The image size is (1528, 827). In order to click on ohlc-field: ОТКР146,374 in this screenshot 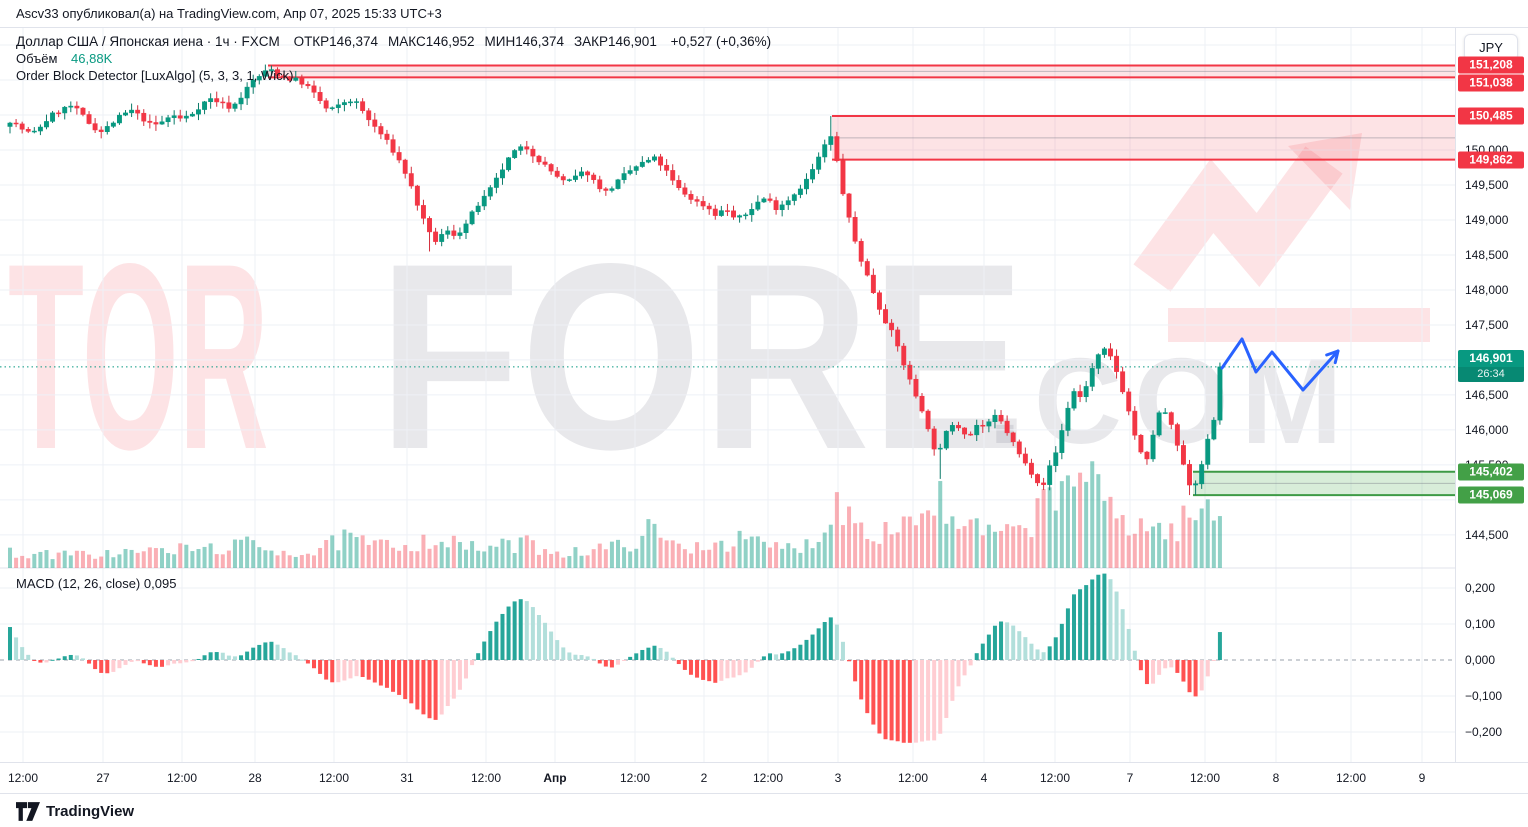, I will do `click(335, 41)`.